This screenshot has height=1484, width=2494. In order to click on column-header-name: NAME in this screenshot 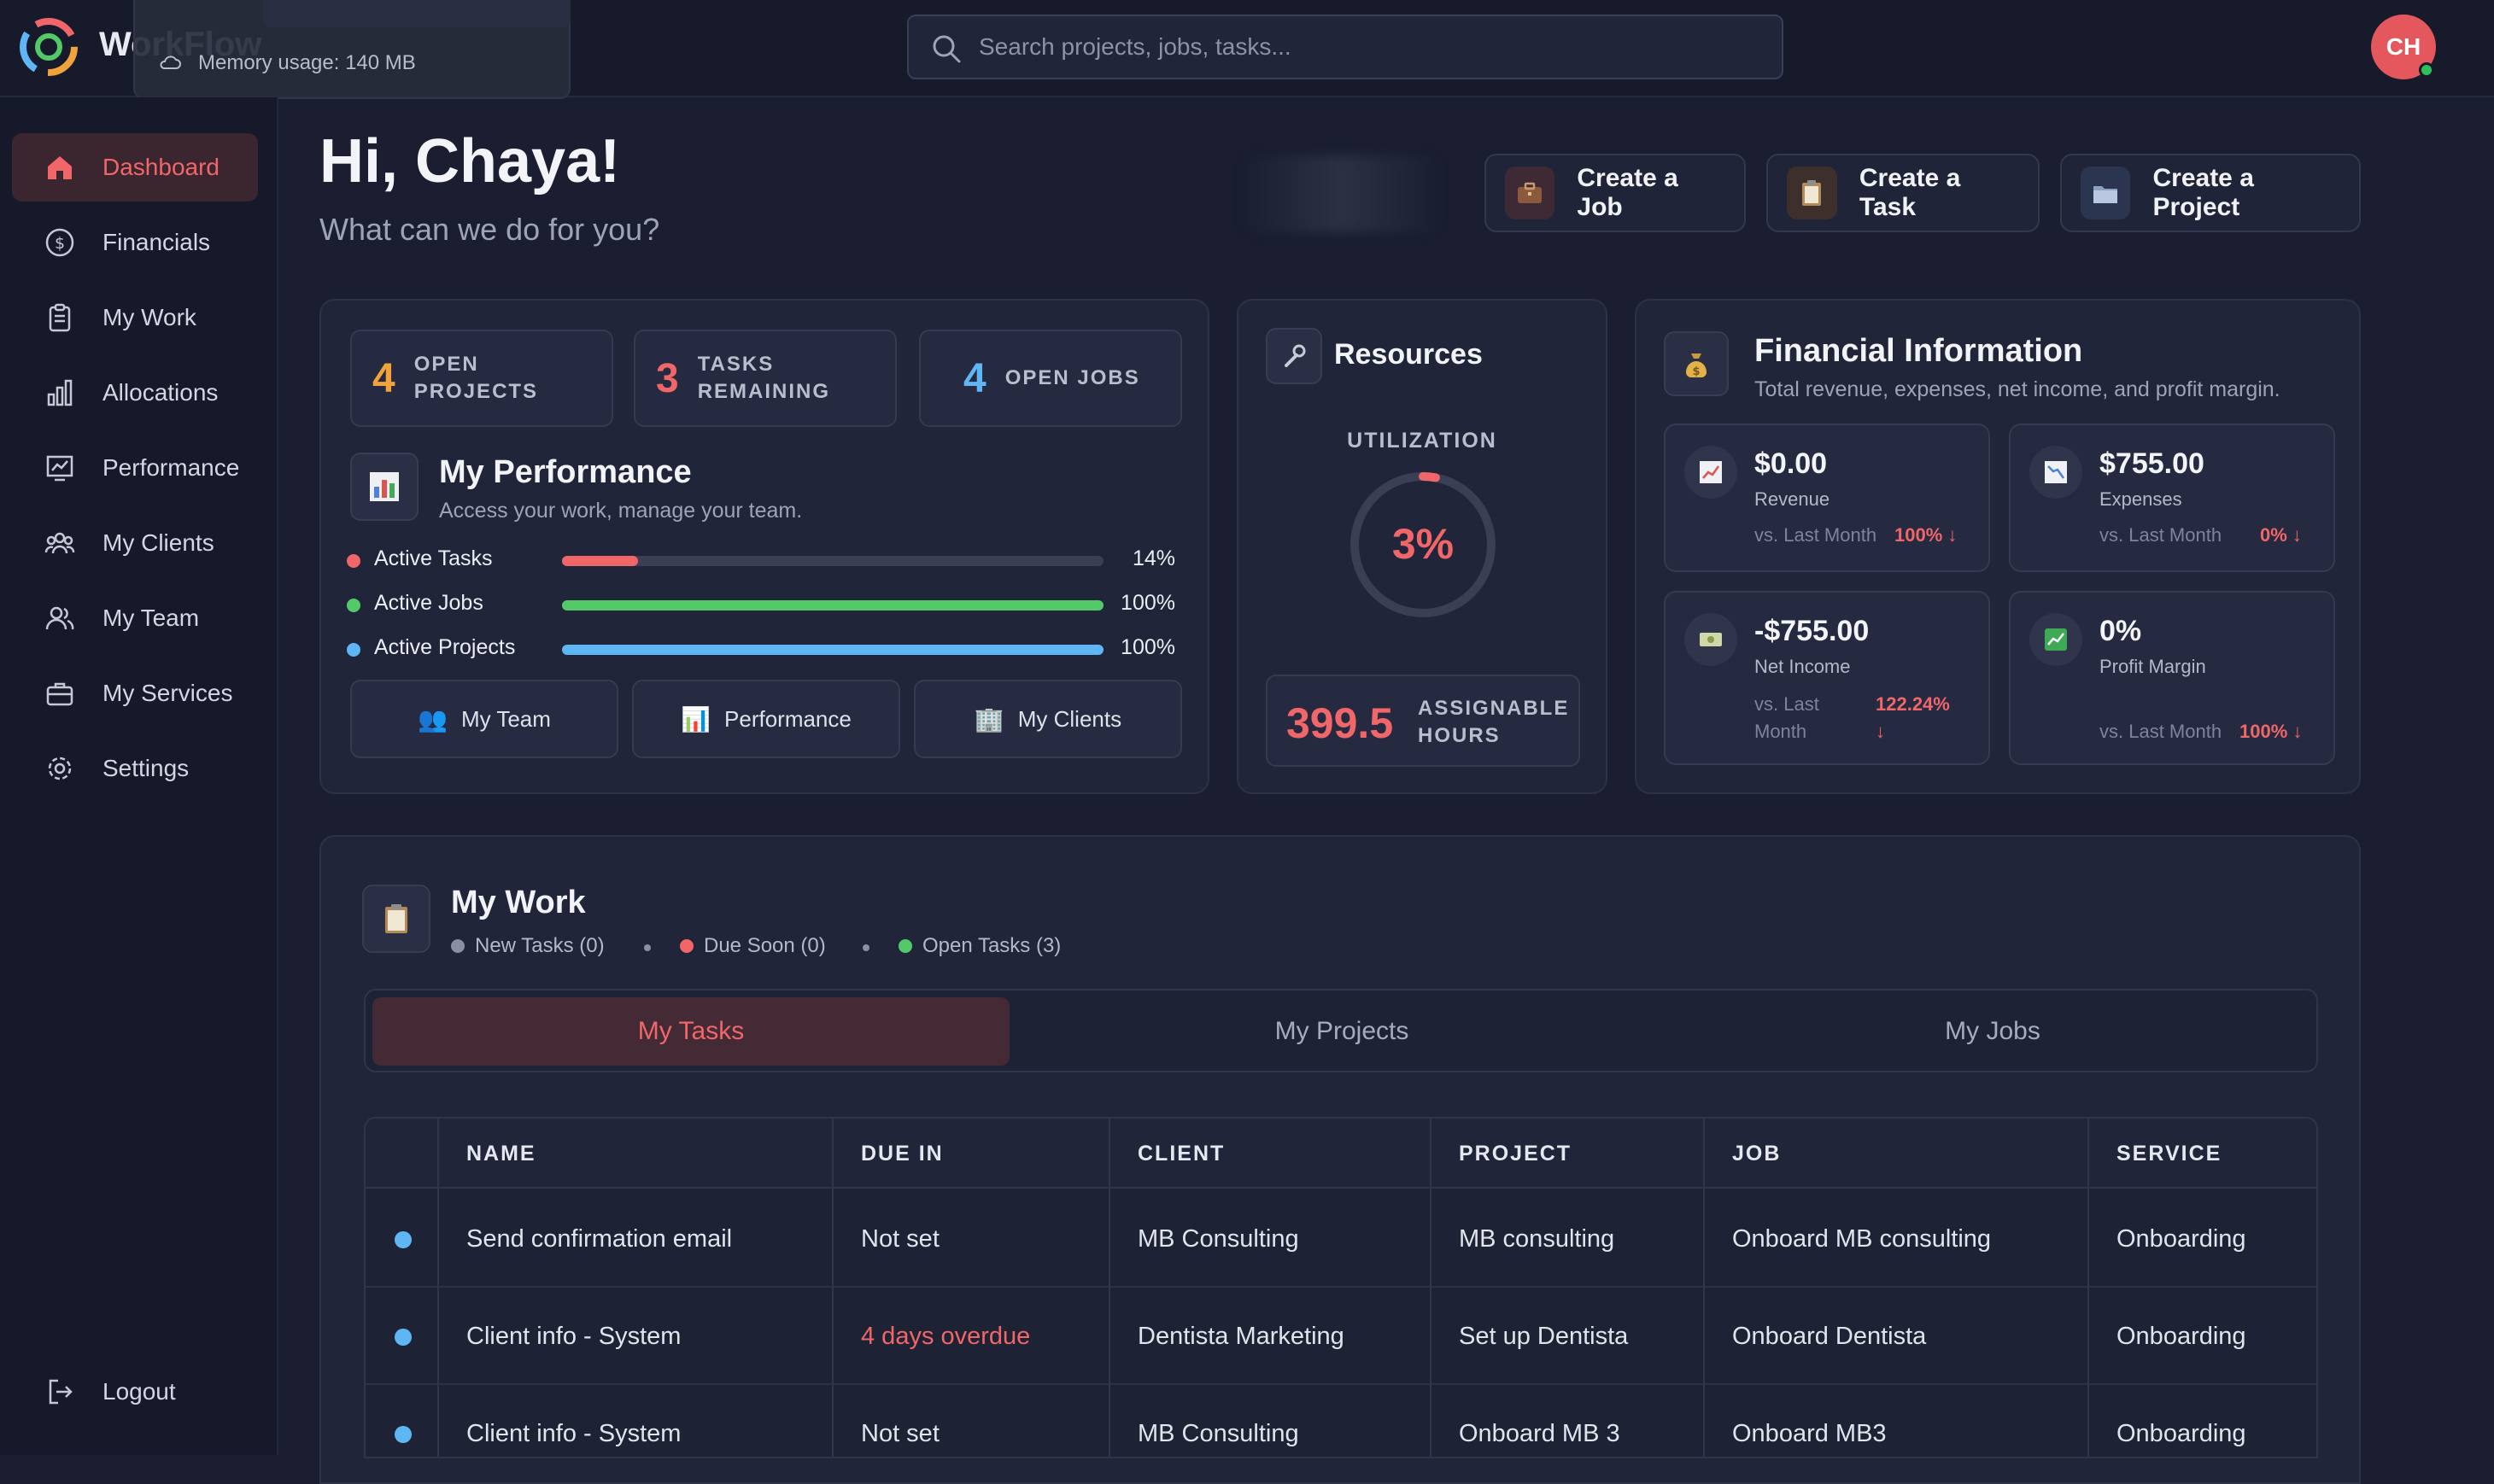, I will do `click(501, 1154)`.